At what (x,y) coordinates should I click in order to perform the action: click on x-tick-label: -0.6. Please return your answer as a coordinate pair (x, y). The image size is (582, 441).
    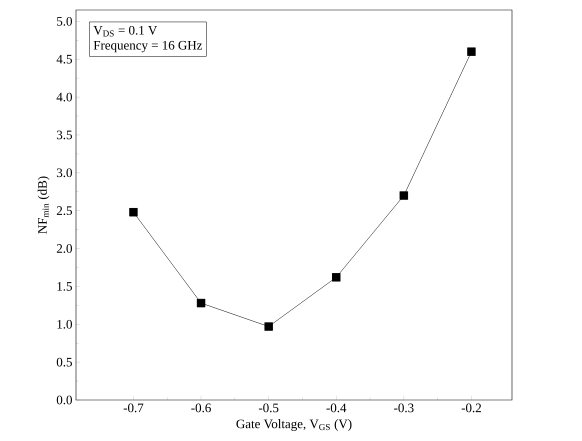
    Looking at the image, I should click on (201, 408).